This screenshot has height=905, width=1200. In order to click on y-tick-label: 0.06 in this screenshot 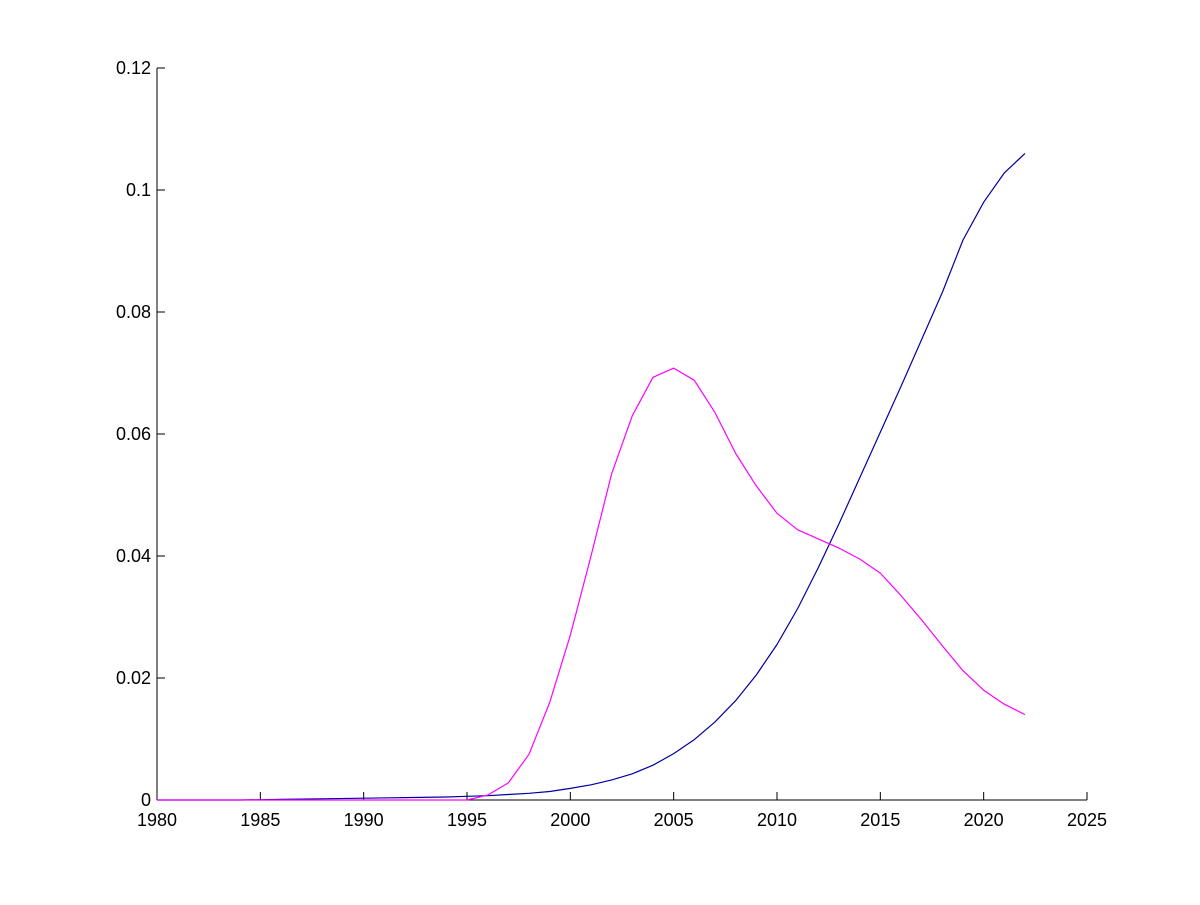, I will do `click(133, 434)`.